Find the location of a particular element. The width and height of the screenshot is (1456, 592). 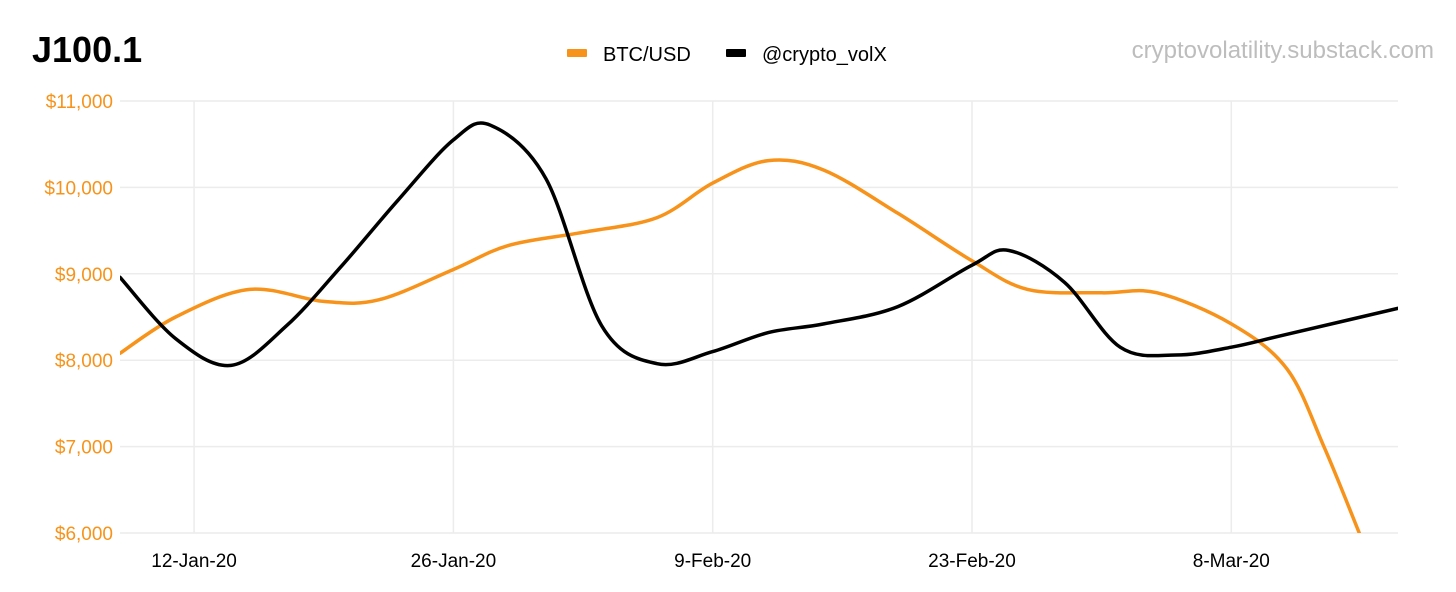

x-tick-label: 26-Jan-20 is located at coordinates (454, 561).